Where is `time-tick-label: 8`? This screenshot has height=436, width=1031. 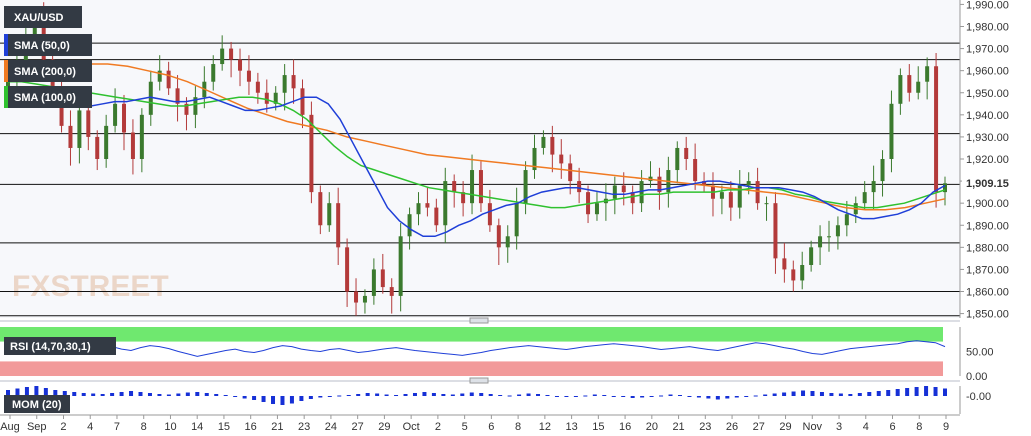
time-tick-label: 8 is located at coordinates (144, 427).